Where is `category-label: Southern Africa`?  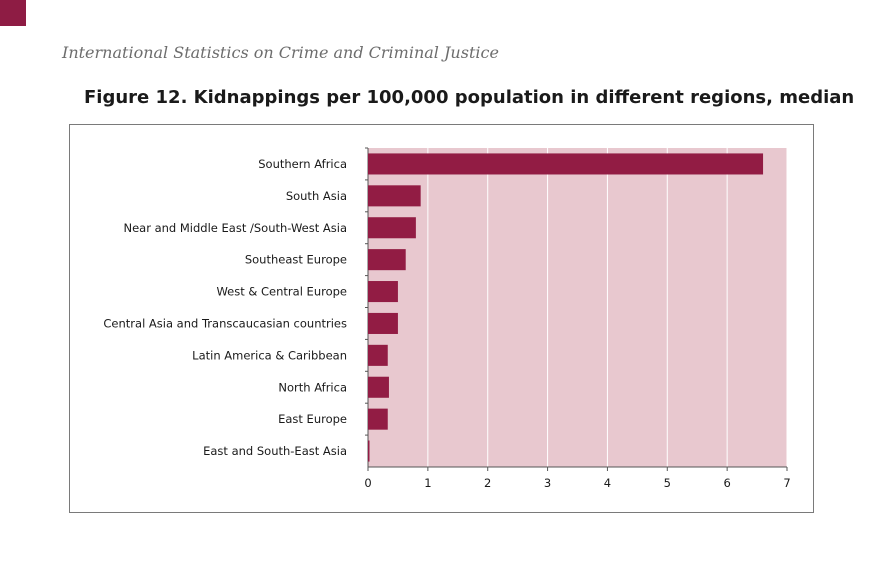 category-label: Southern Africa is located at coordinates (302, 164).